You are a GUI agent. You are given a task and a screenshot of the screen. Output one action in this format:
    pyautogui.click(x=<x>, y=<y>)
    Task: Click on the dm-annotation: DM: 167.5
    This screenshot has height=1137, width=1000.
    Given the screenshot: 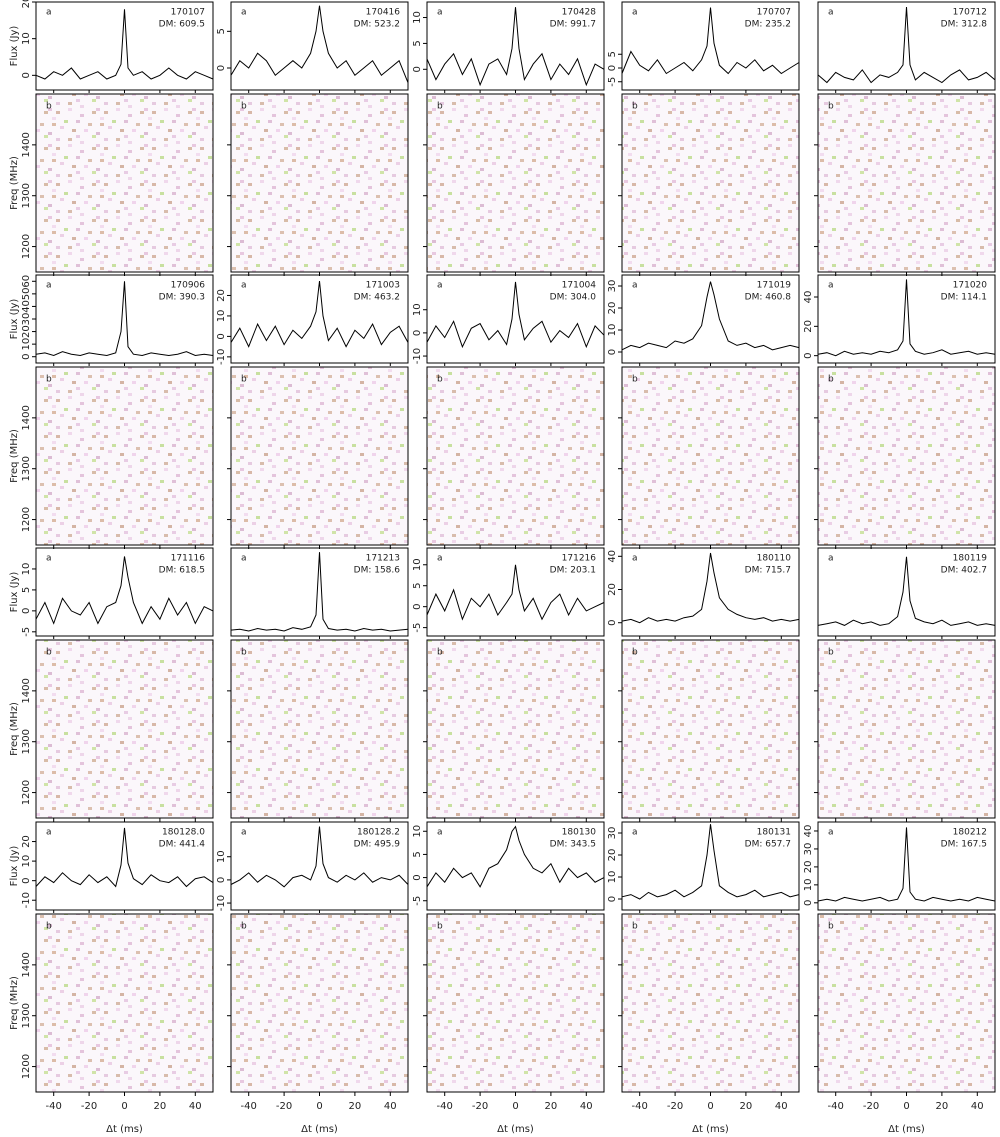 What is the action you would take?
    pyautogui.click(x=964, y=845)
    